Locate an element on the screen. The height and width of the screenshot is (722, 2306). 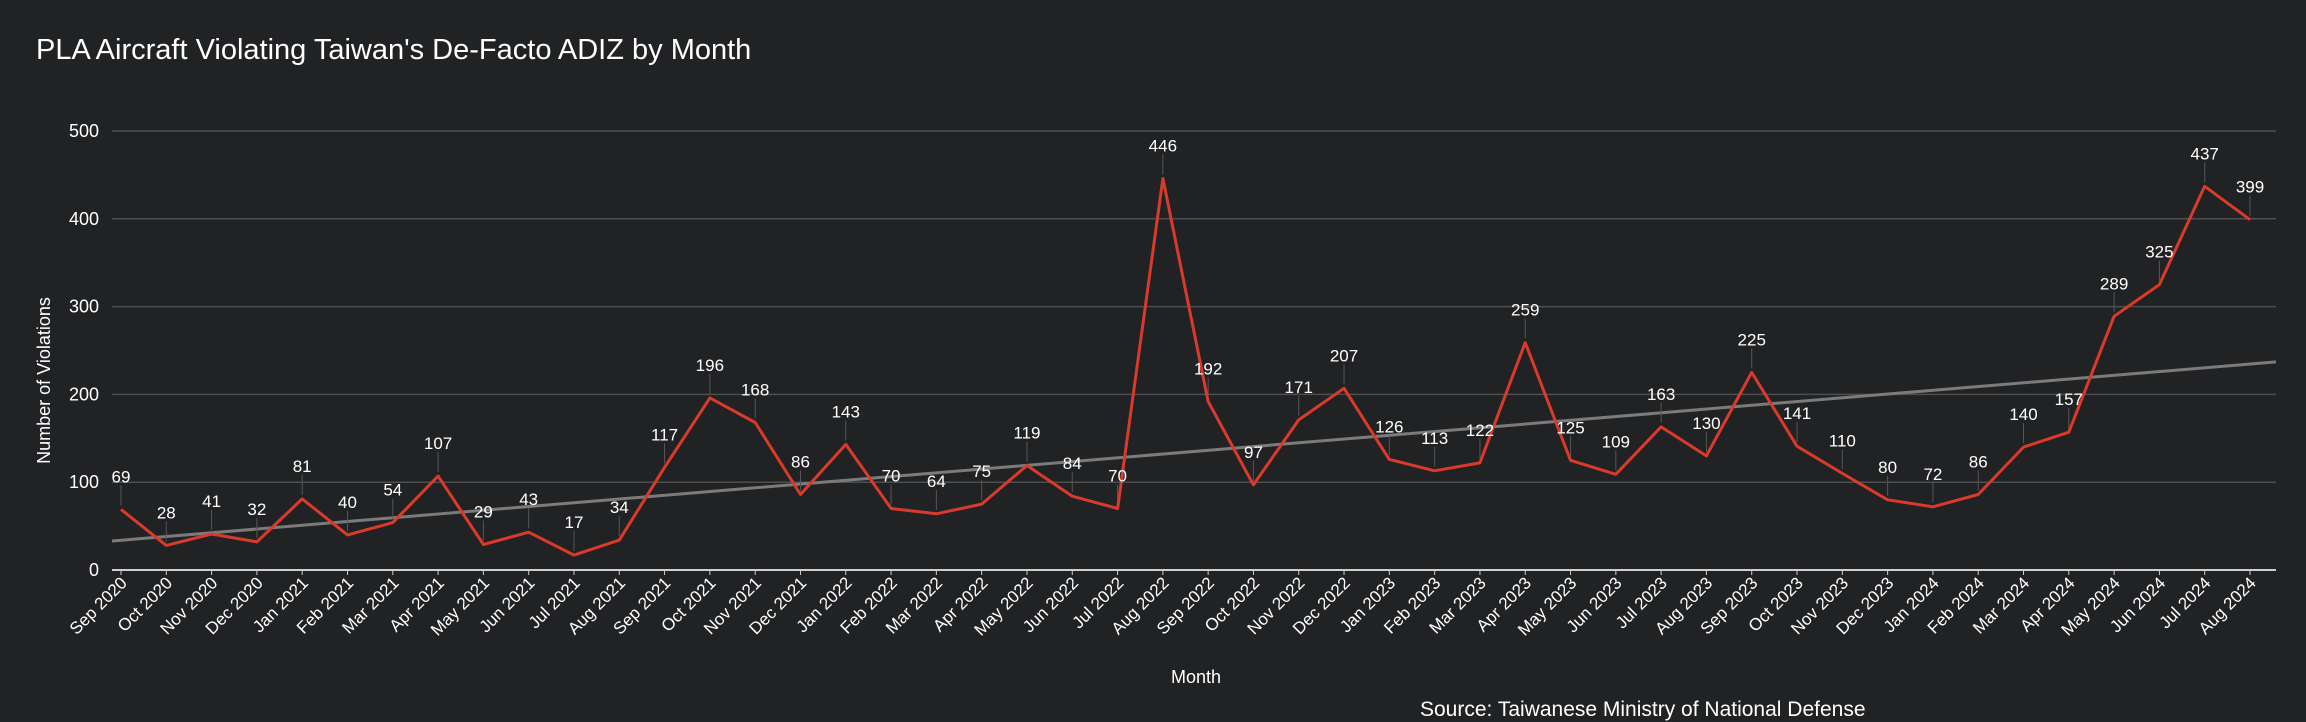
data-label: 125 is located at coordinates (1570, 427).